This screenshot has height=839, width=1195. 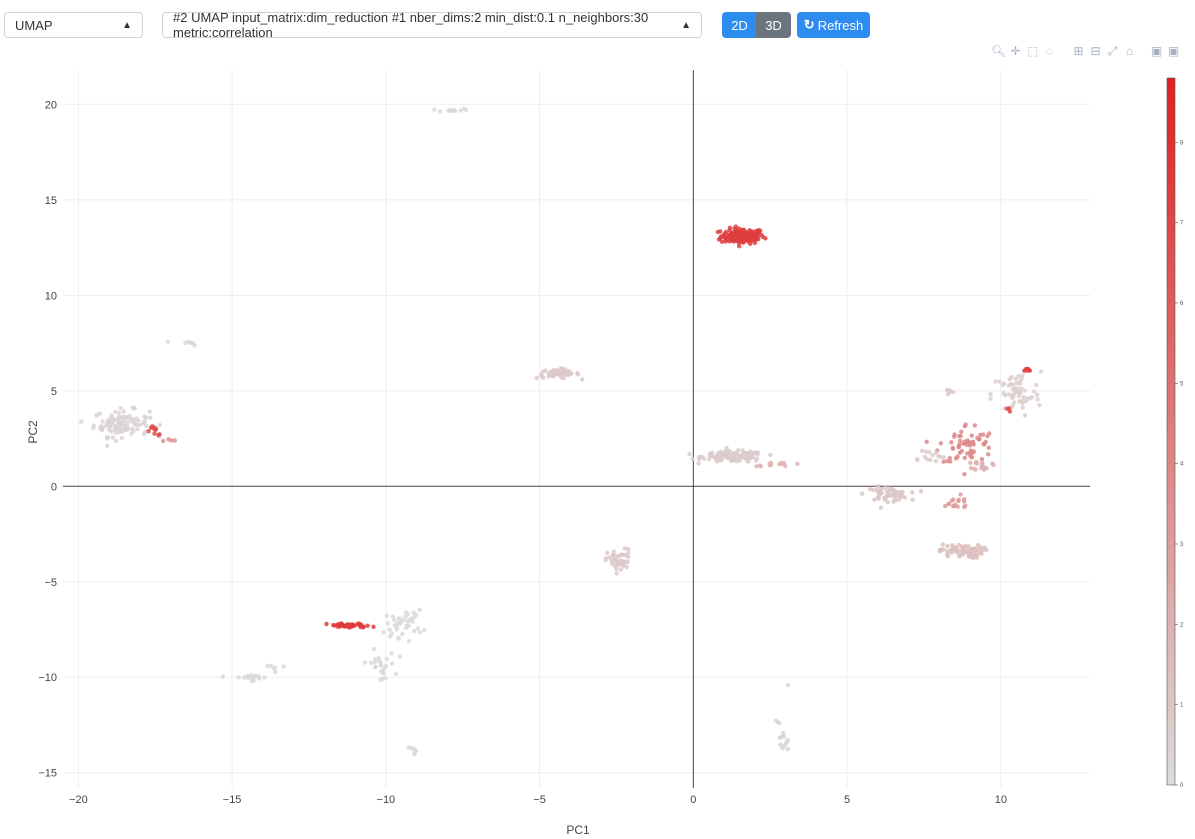 I want to click on zoom-icon: 🔍︎, so click(x=998, y=50).